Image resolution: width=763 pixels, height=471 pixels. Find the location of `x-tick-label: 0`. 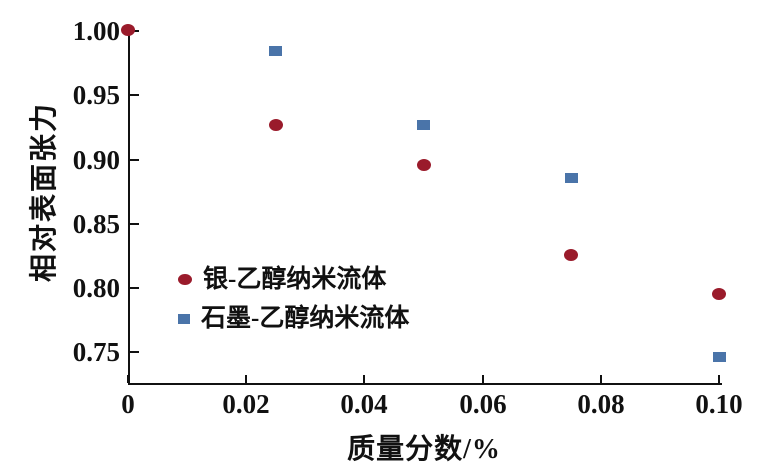

x-tick-label: 0 is located at coordinates (128, 404).